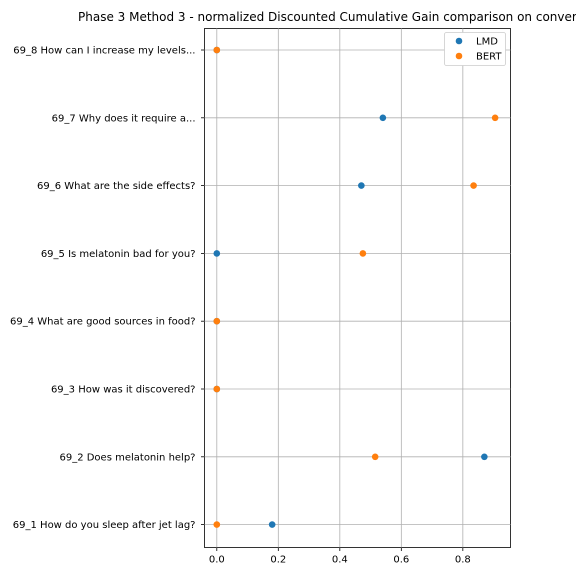 This screenshot has width=576, height=581. Describe the element at coordinates (401, 560) in the screenshot. I see `x-tick-label: 0.6` at that location.